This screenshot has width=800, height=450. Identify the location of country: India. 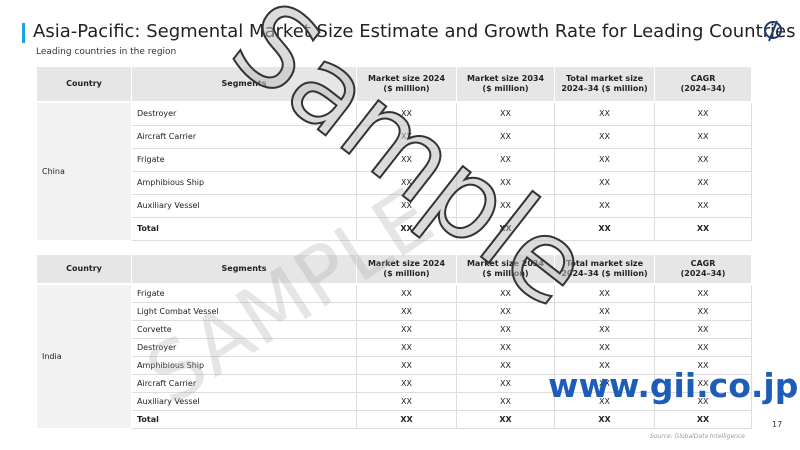
(84, 357).